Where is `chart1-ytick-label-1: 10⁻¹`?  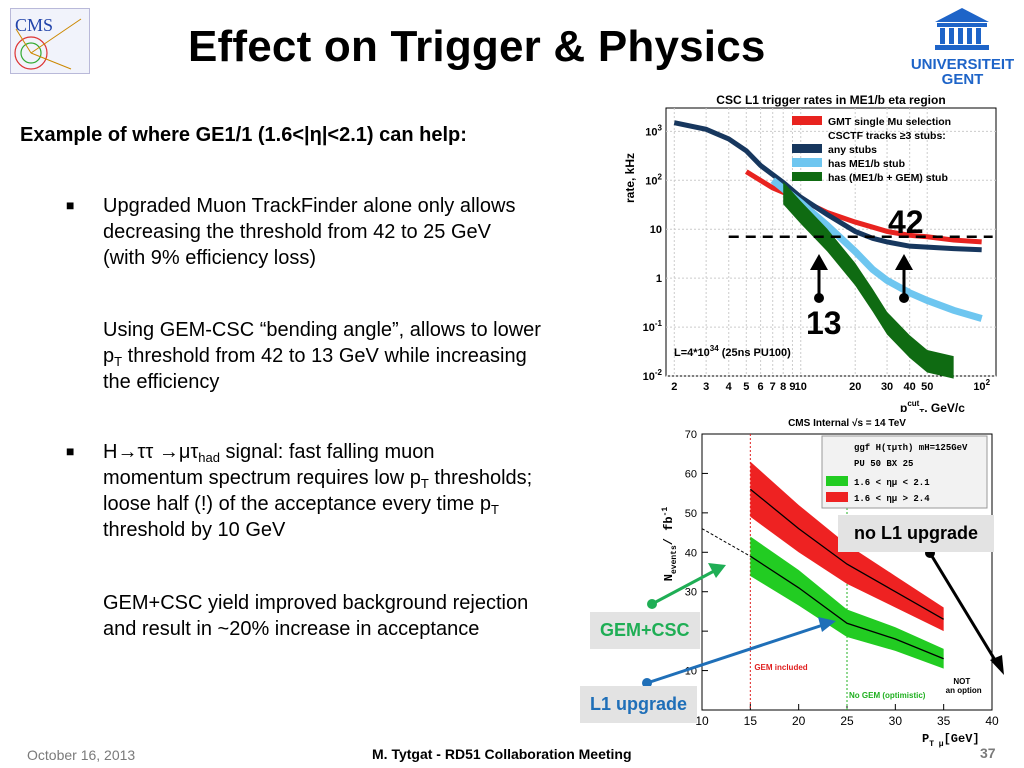 chart1-ytick-label-1: 10⁻¹ is located at coordinates (653, 326).